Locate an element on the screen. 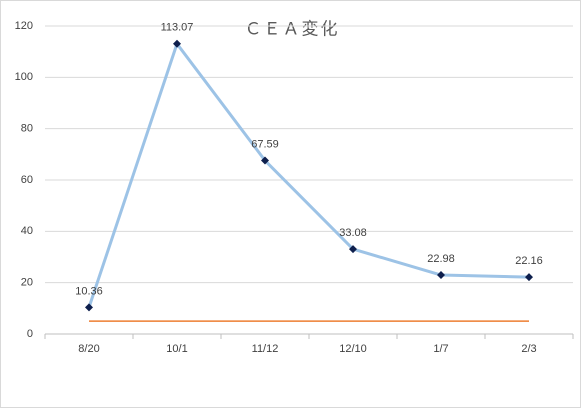 This screenshot has width=581, height=408. y-tick-label: 20 is located at coordinates (27, 283).